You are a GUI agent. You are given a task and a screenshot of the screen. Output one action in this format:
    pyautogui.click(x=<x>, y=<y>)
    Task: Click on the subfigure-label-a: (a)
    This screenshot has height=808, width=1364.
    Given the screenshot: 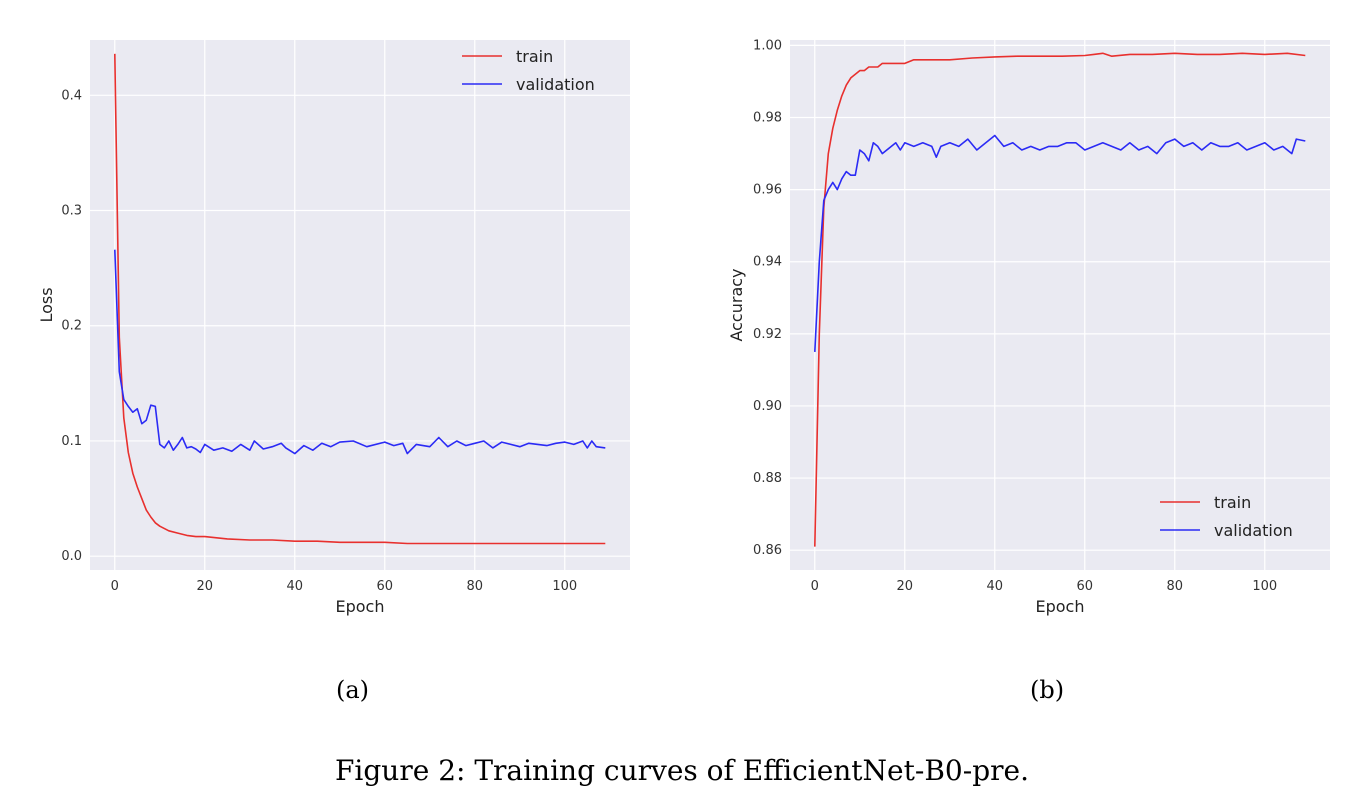 What is the action you would take?
    pyautogui.click(x=353, y=690)
    